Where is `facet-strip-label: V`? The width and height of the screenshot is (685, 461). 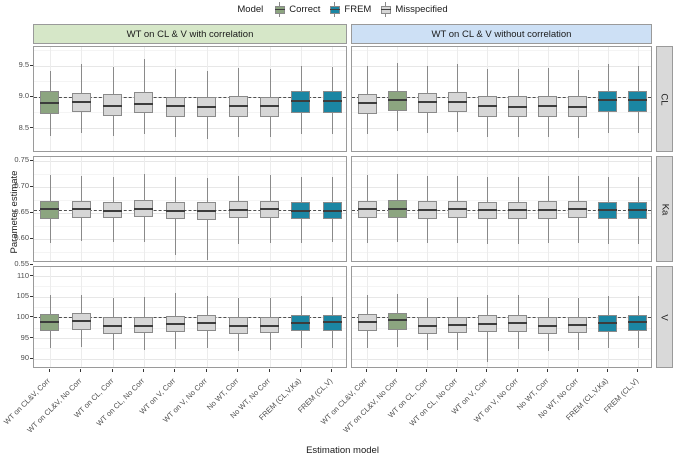 facet-strip-label: V is located at coordinates (664, 317).